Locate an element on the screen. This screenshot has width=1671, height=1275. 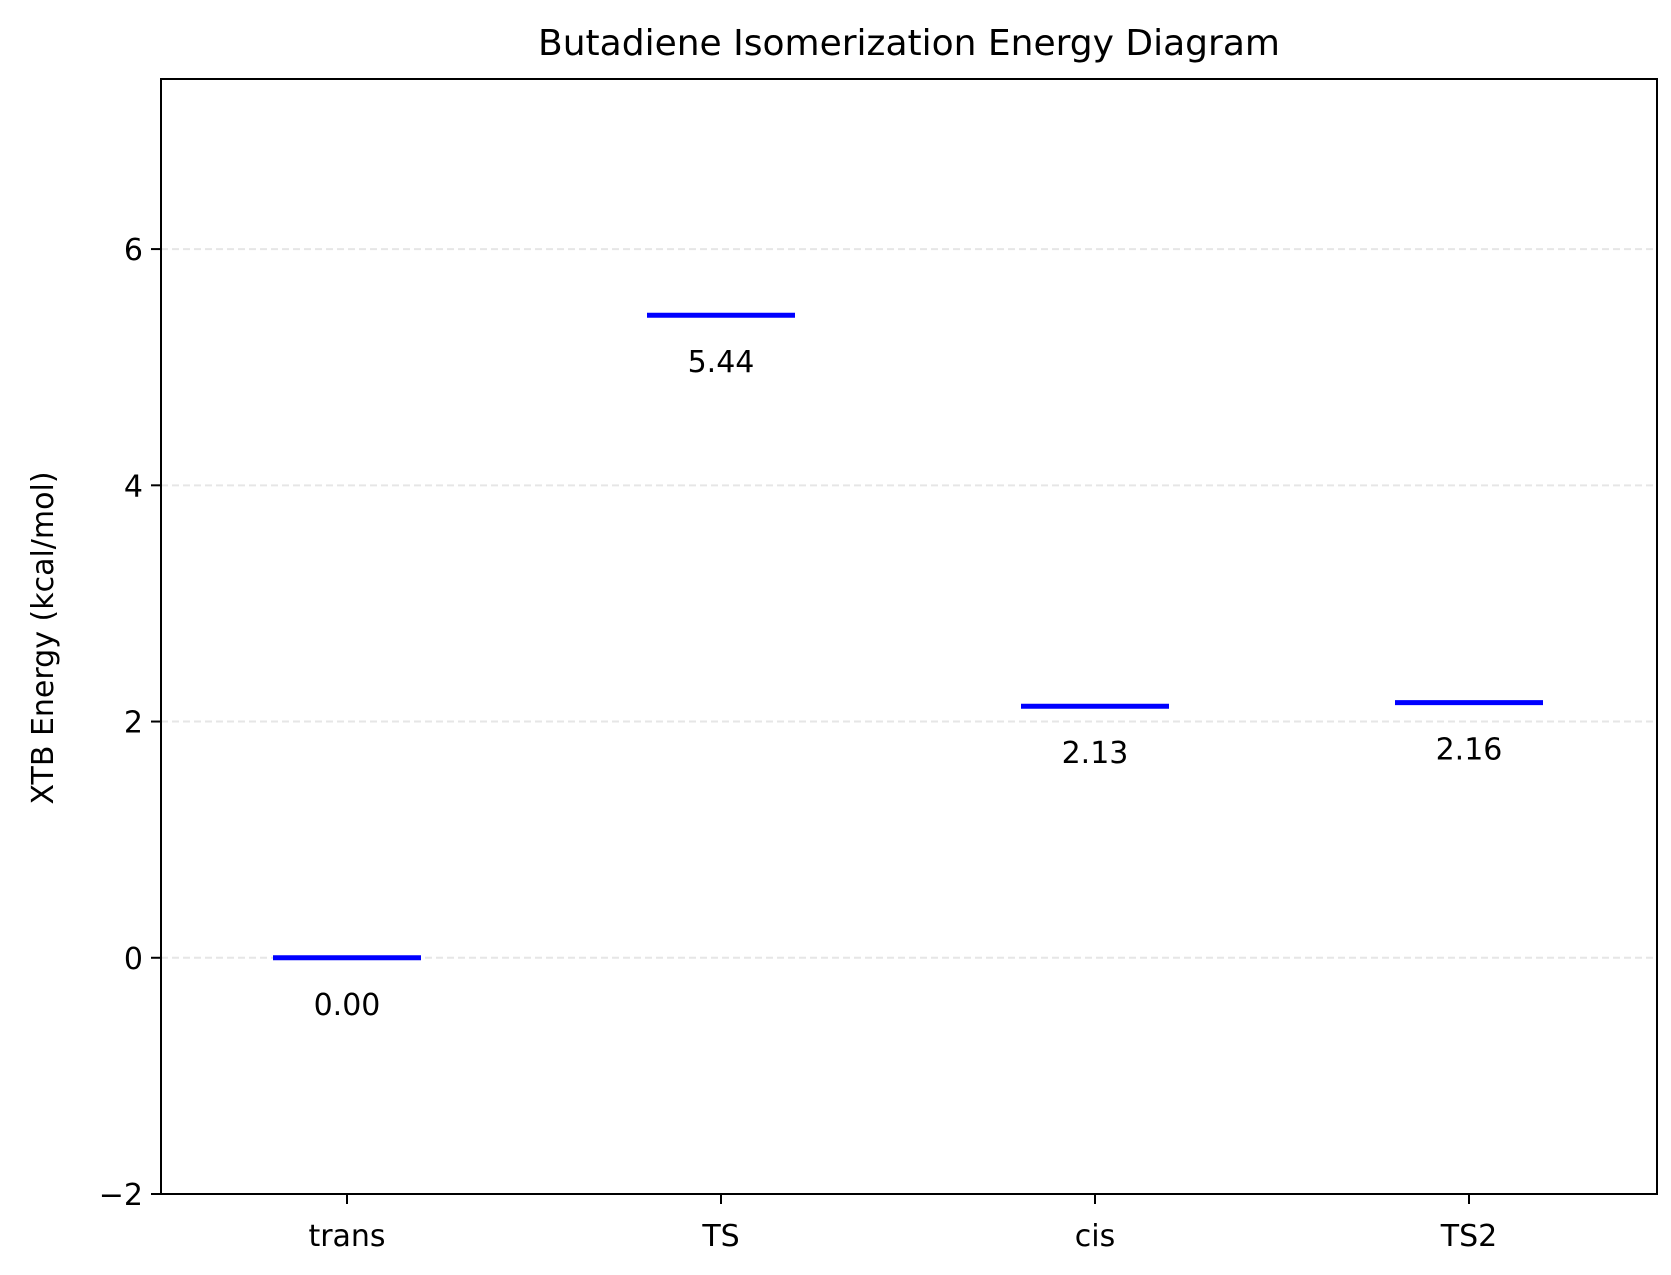
x-axis-ticks: trans TS cis TS2 is located at coordinates (902, 1224).